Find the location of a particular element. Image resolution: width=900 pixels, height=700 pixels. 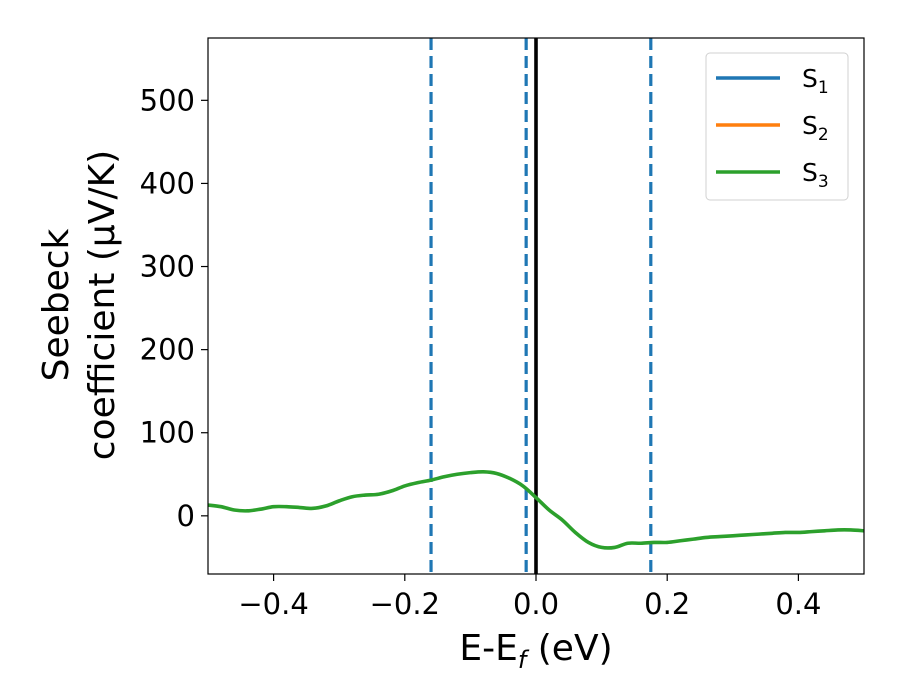

x-tick-label: 0.4 is located at coordinates (798, 604).